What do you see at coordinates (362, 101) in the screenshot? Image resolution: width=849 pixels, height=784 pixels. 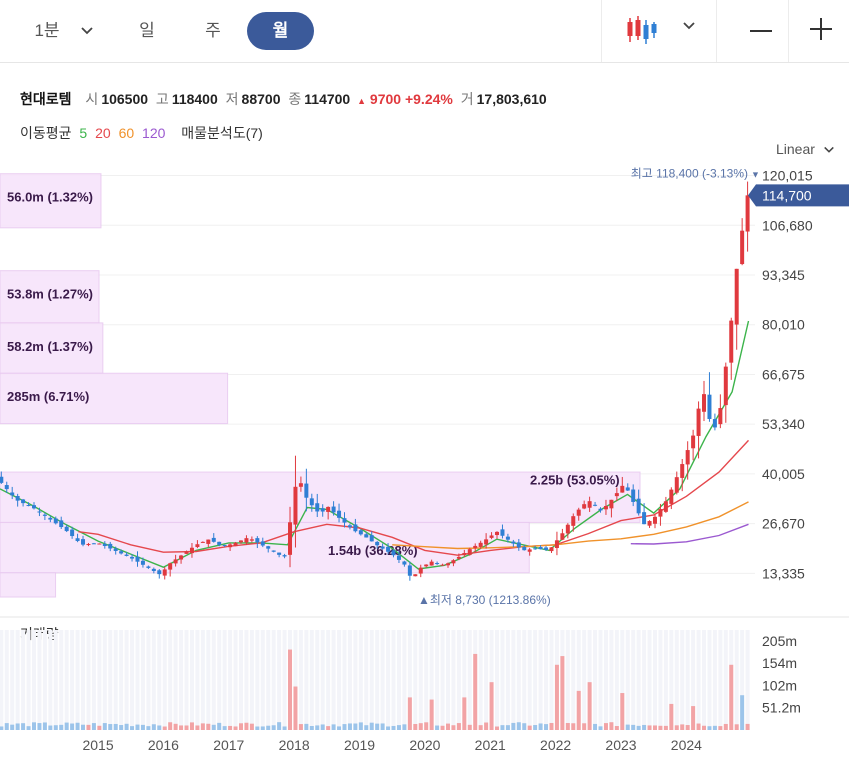 I see `change-up-arrow-icon: ▲` at bounding box center [362, 101].